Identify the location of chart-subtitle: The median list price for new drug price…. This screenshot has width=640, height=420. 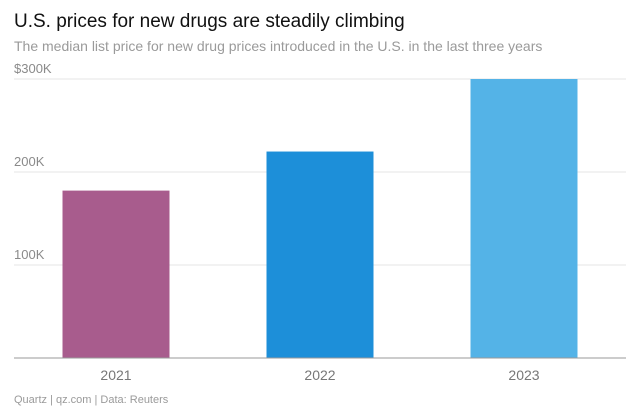
(278, 46).